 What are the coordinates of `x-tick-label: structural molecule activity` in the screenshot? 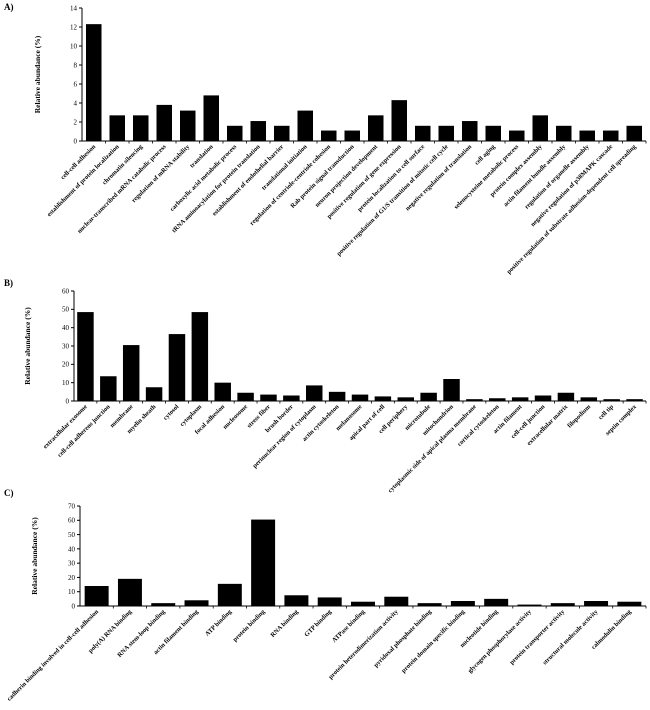 It's located at (571, 637).